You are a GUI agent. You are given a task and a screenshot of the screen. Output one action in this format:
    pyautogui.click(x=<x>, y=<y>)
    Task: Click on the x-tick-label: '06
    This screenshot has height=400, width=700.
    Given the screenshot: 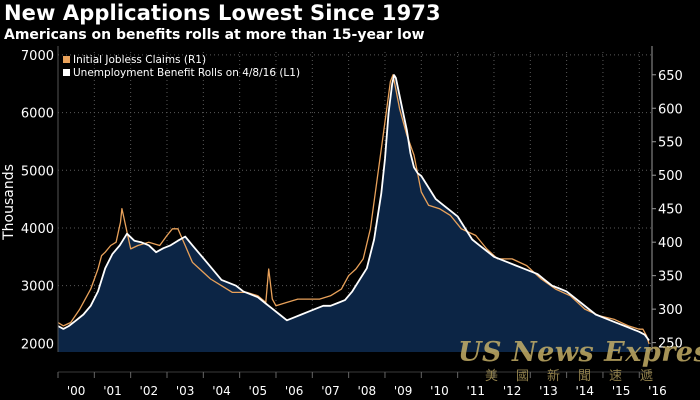 What is the action you would take?
    pyautogui.click(x=294, y=391)
    